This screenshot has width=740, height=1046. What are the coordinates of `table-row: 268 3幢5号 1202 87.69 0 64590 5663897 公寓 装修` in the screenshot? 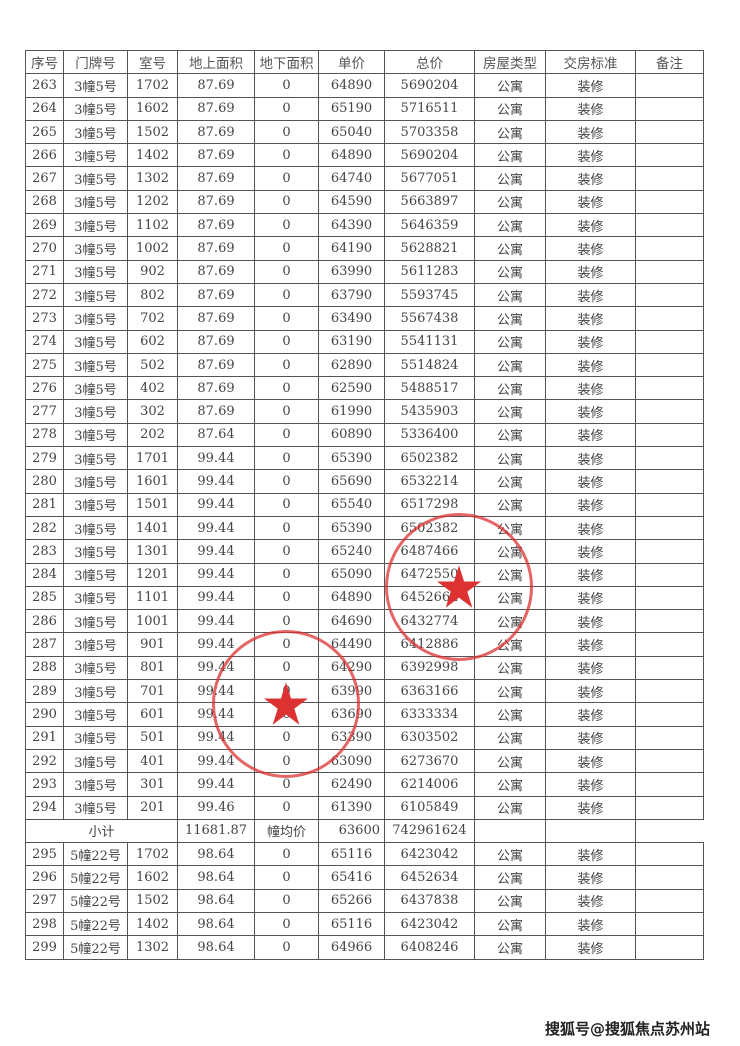 It's located at (364, 202).